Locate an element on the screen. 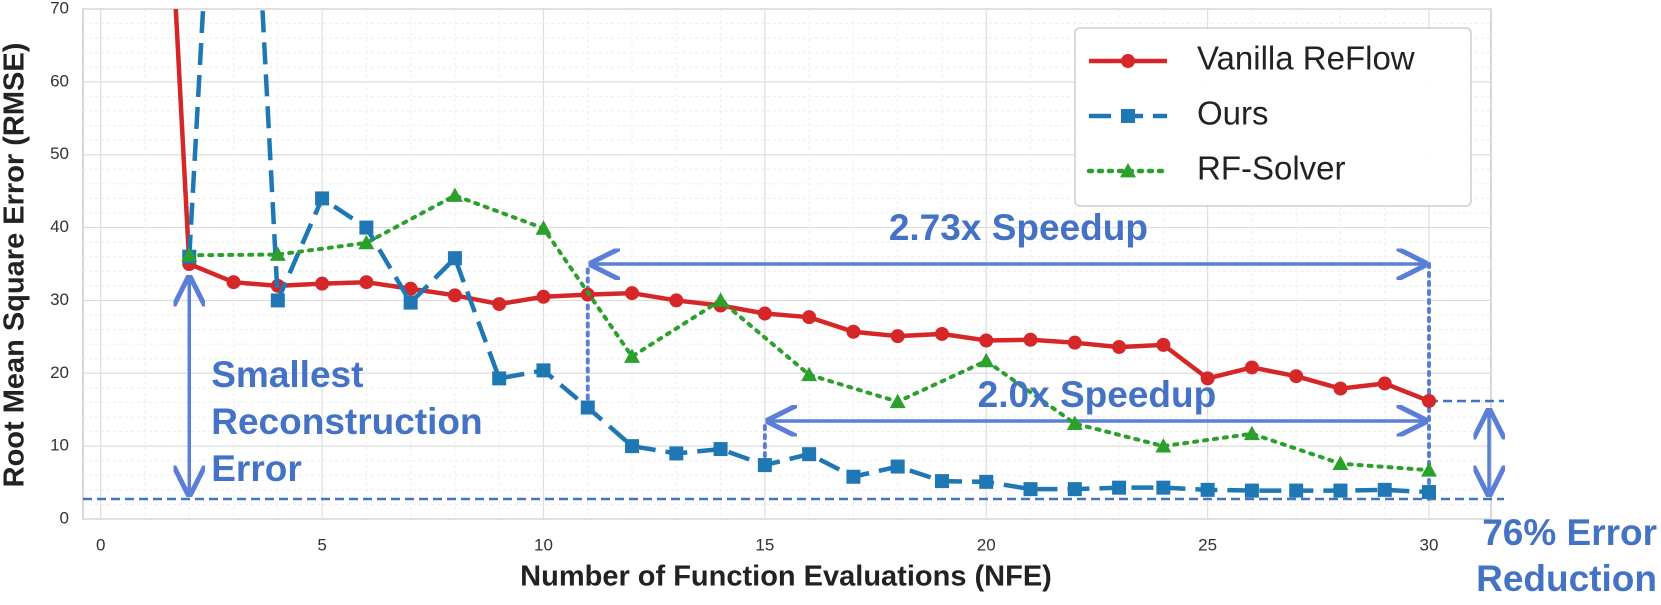 The width and height of the screenshot is (1661, 605). x-tick-label: 0 is located at coordinates (100, 544).